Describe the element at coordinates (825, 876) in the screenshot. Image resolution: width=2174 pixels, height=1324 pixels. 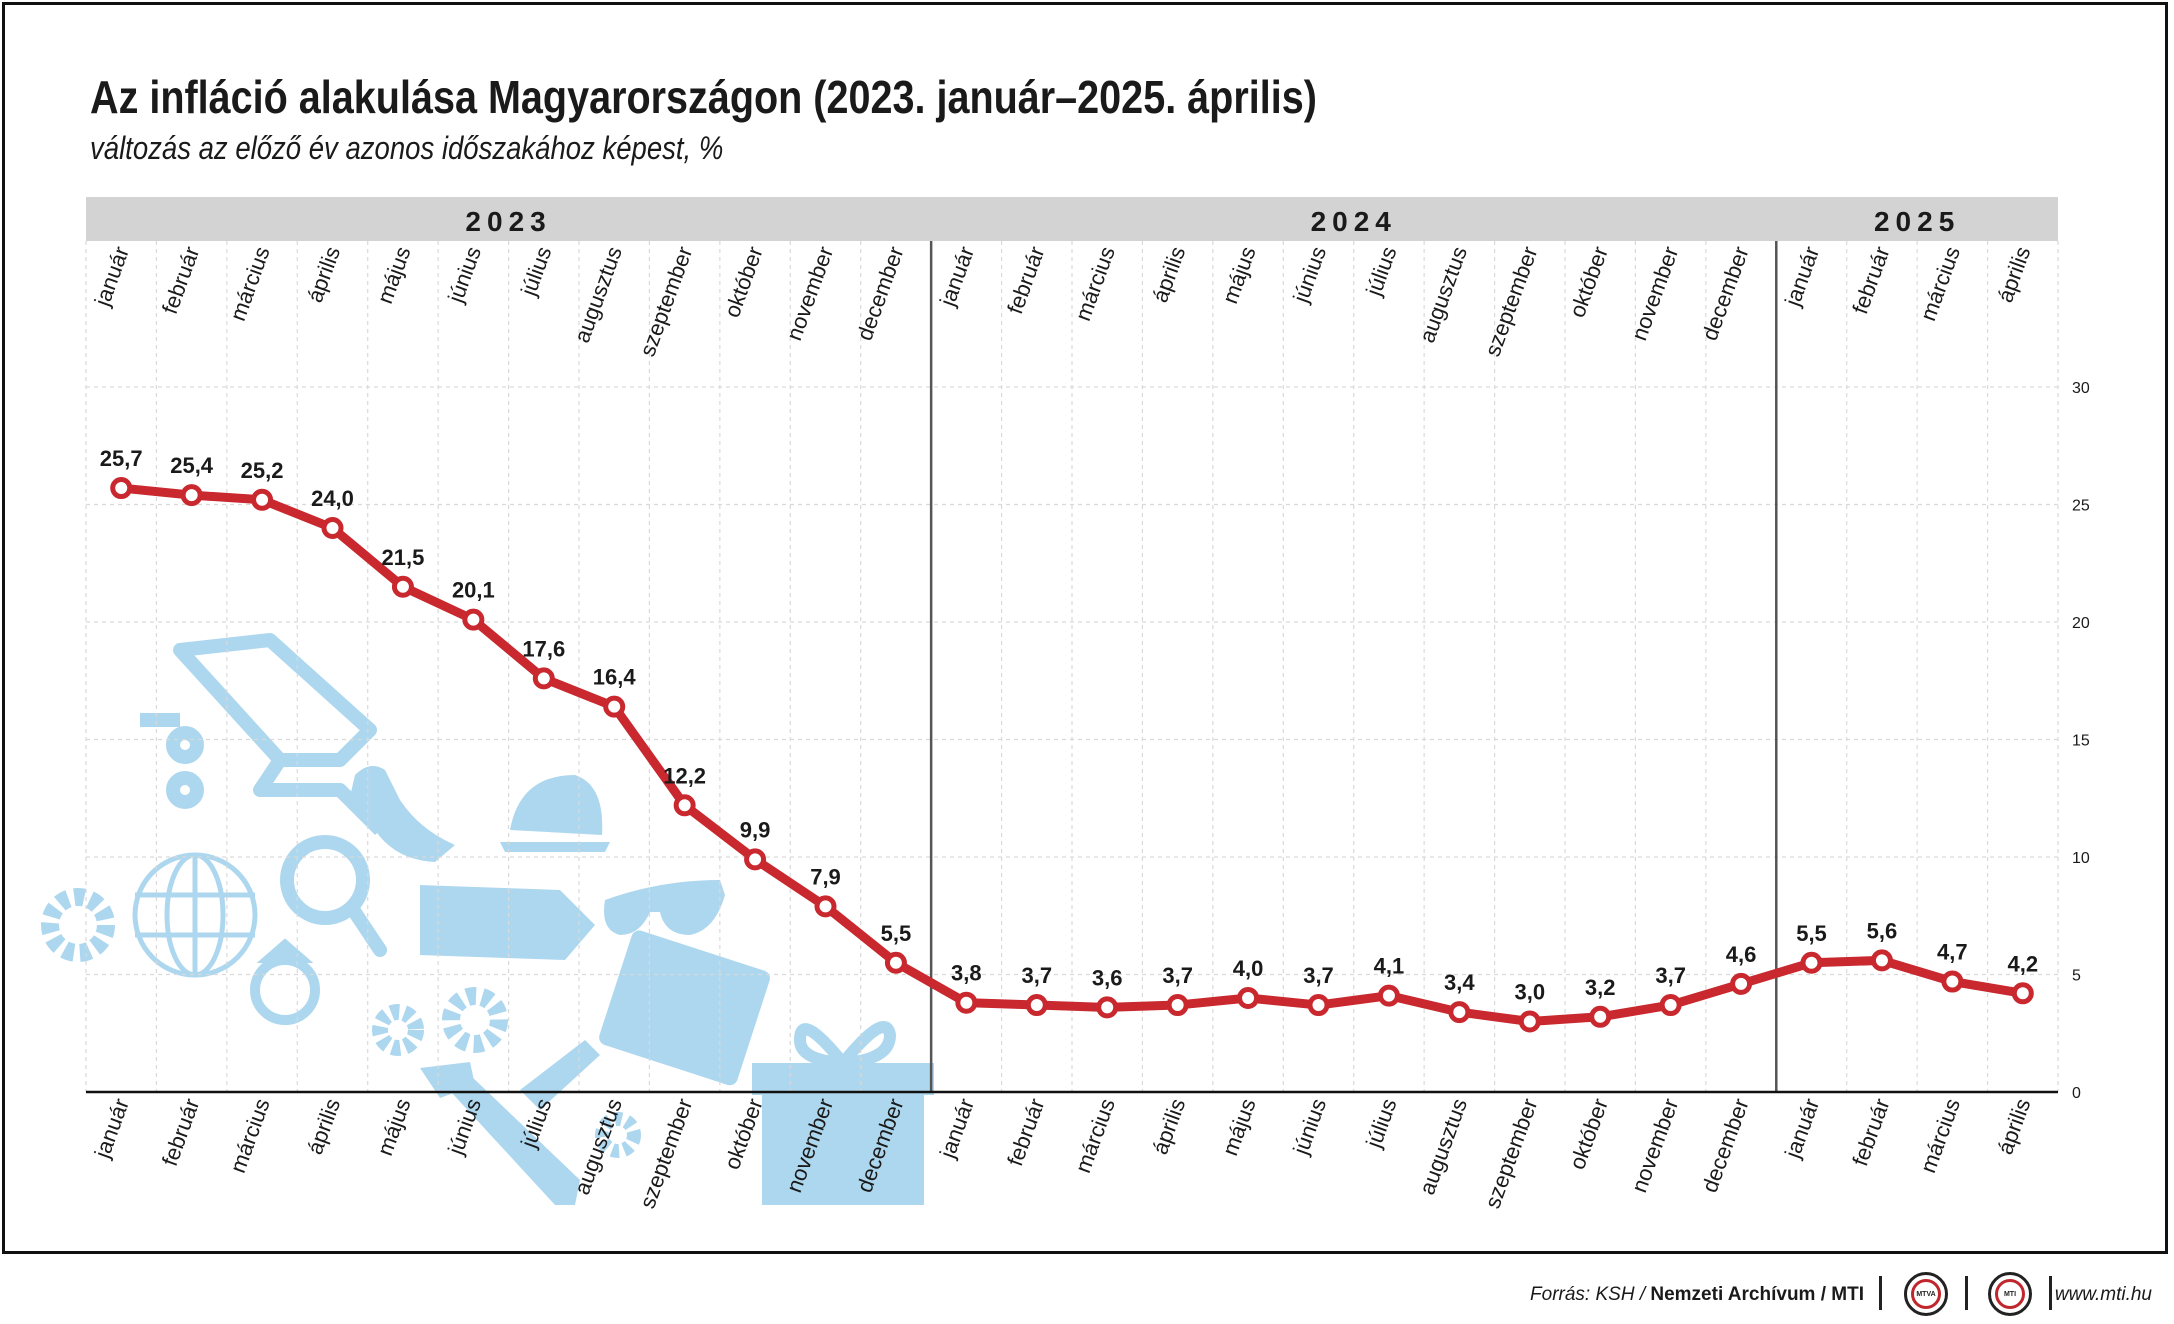
I see `data-label: 7,9` at that location.